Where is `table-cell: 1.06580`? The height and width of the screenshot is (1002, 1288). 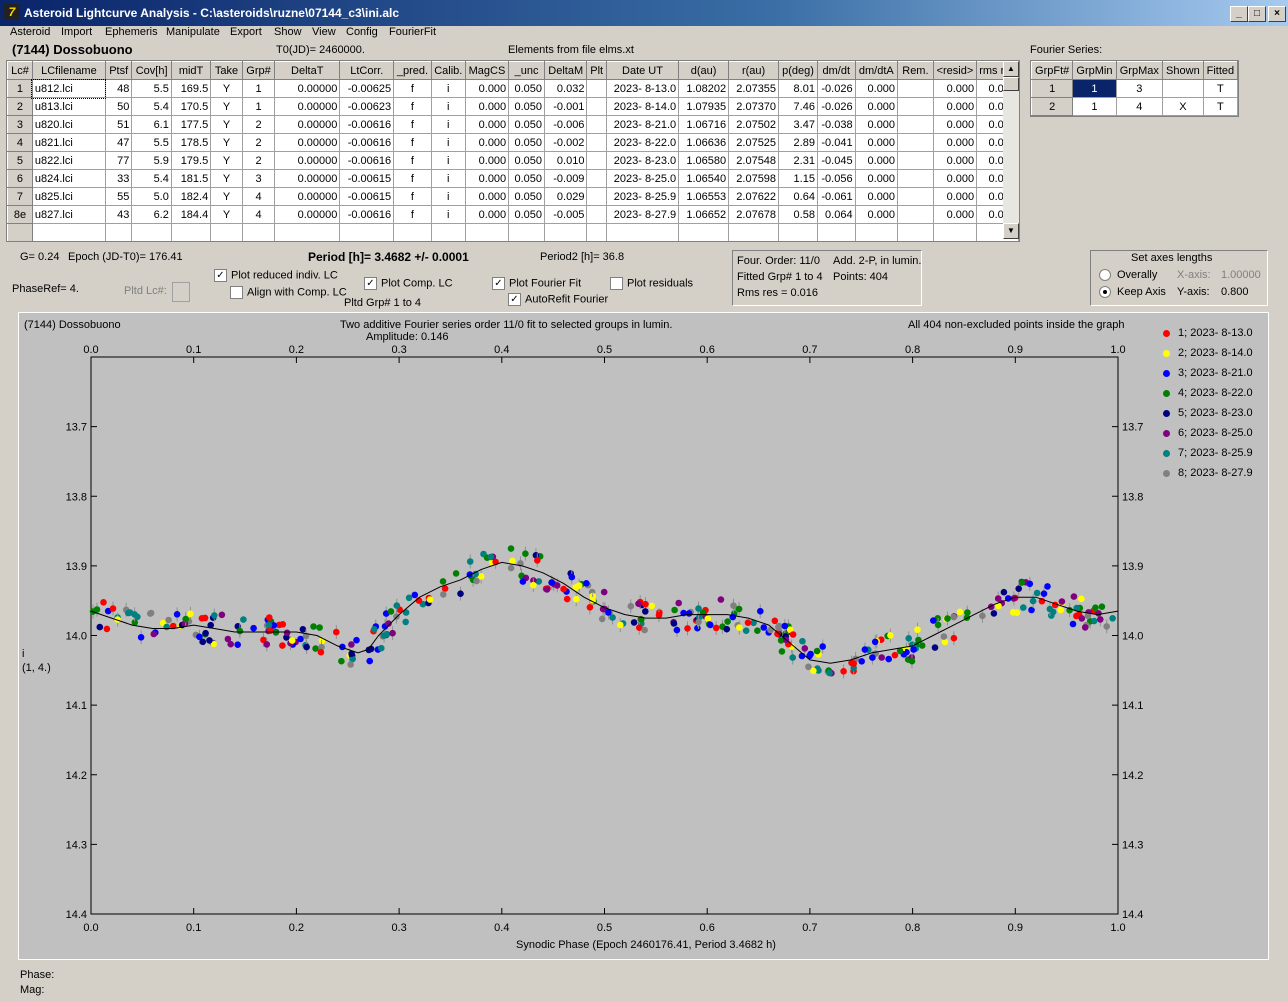
table-cell: 1.06580 is located at coordinates (704, 160).